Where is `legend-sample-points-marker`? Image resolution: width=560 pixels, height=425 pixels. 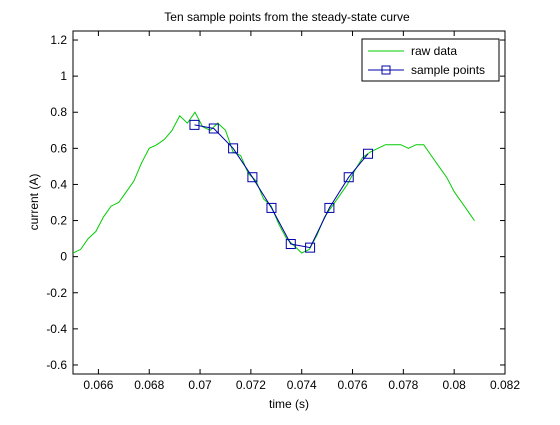
legend-sample-points-marker is located at coordinates (386, 70).